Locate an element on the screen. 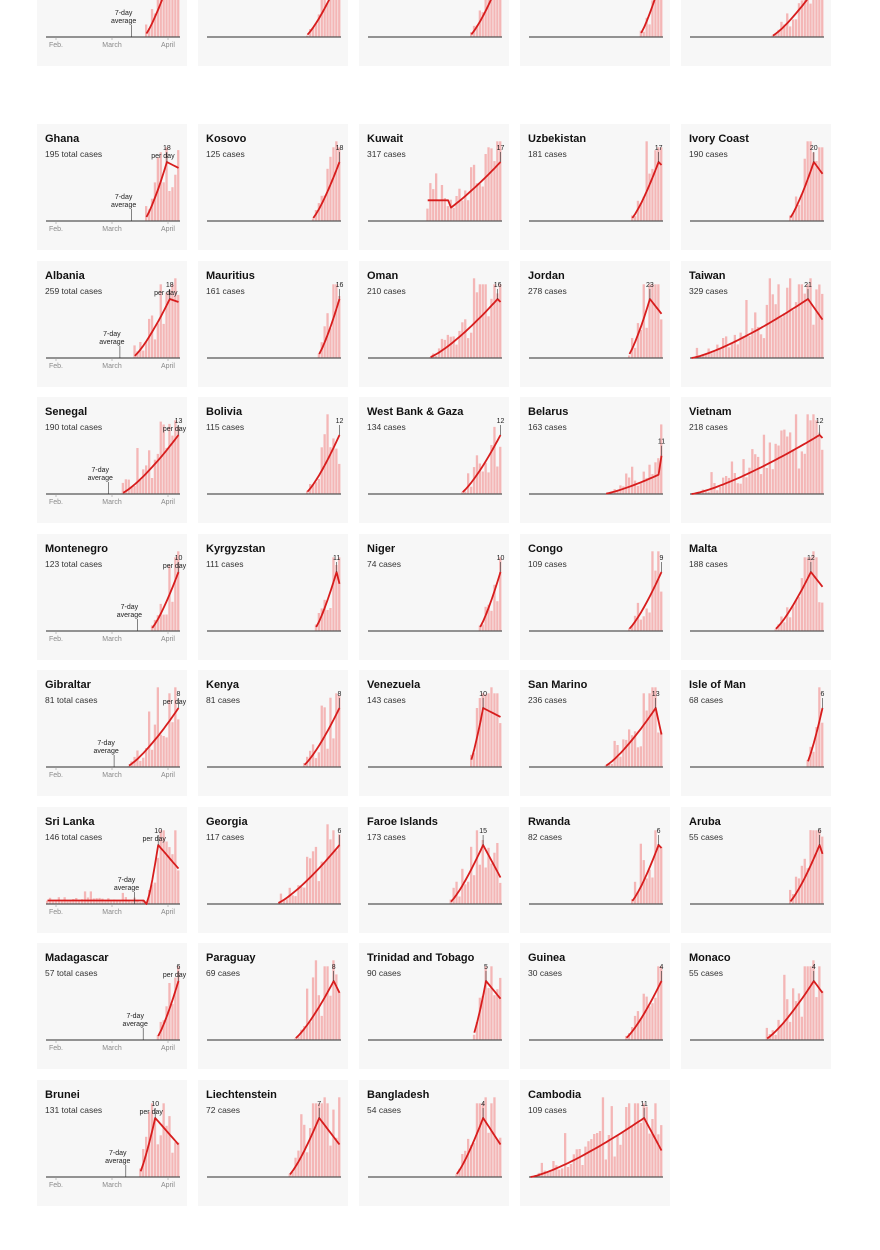 The height and width of the screenshot is (1250, 880). country-name: Belarus is located at coordinates (548, 412).